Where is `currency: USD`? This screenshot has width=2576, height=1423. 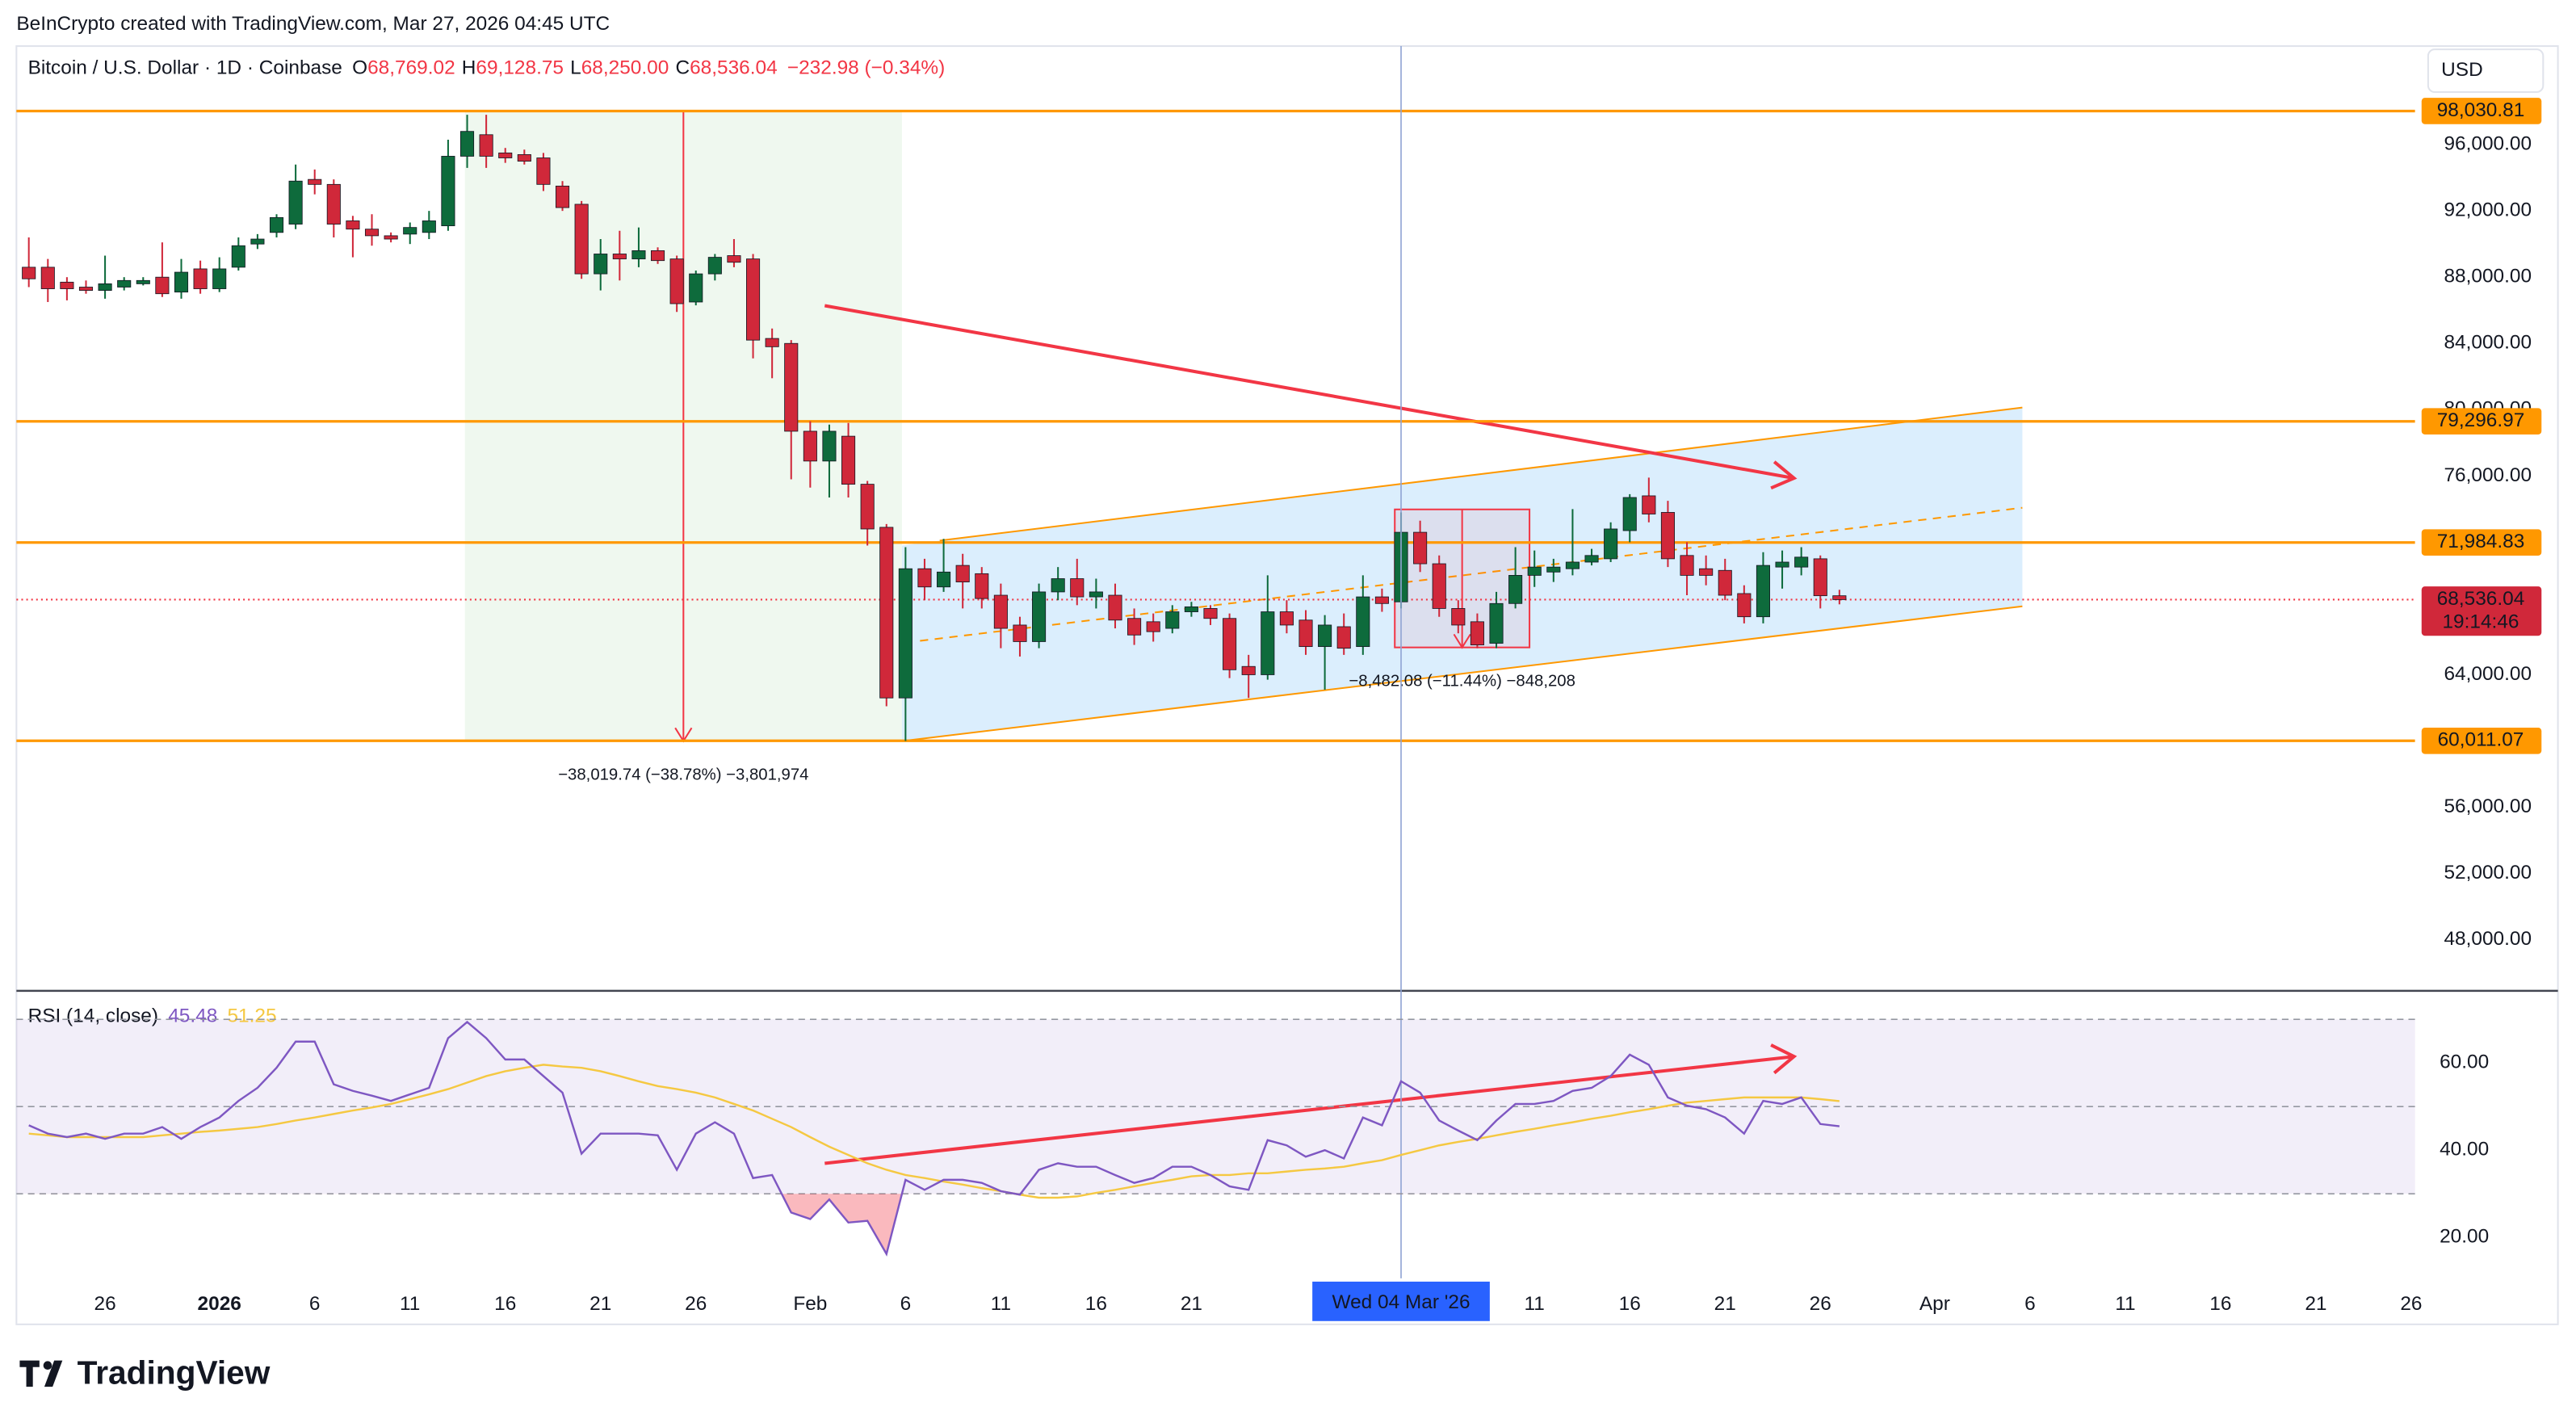 currency: USD is located at coordinates (2462, 70).